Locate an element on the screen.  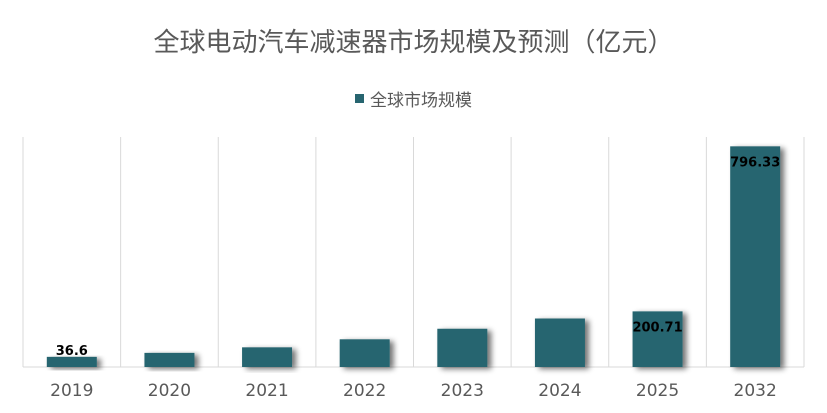
bar-2023 is located at coordinates (462, 347).